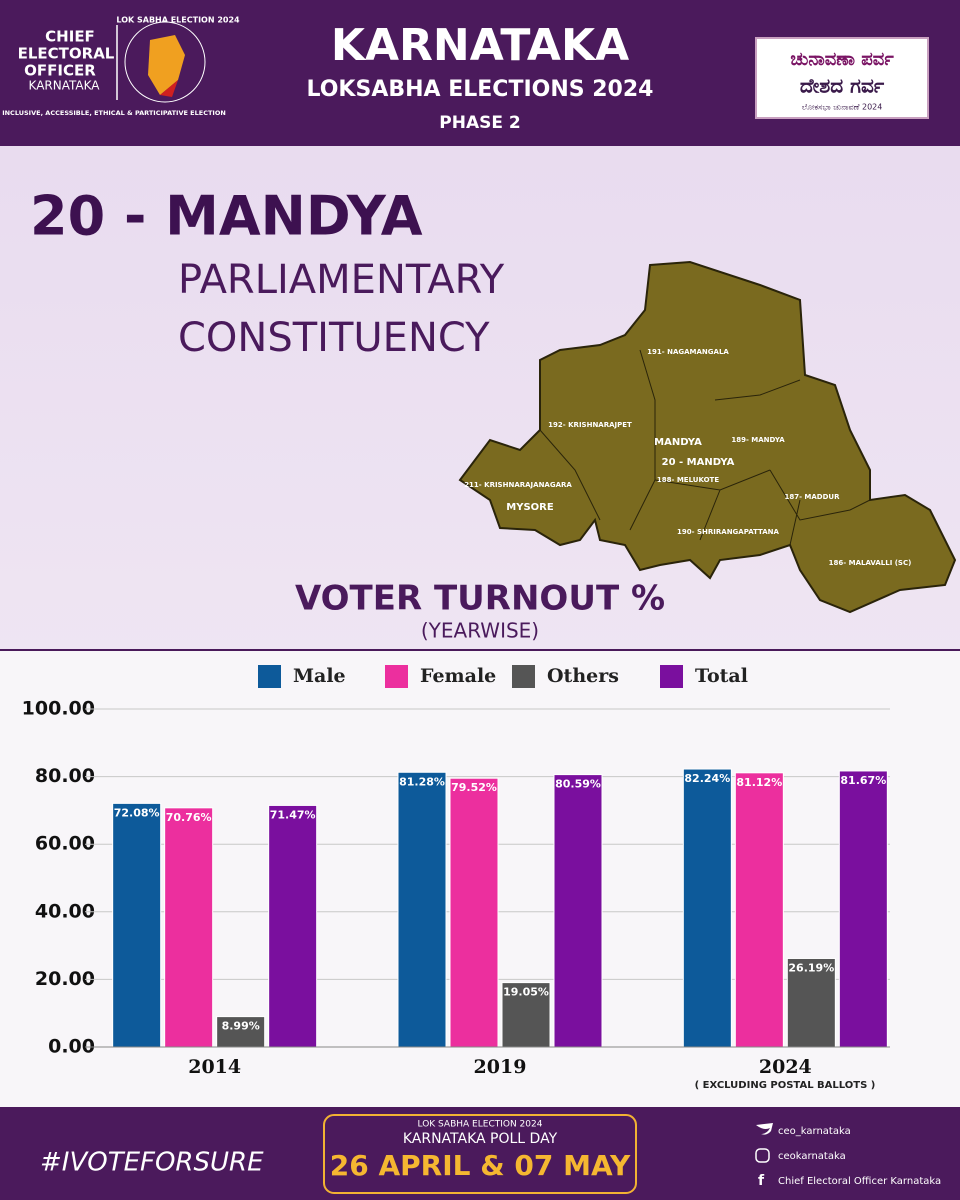 The image size is (960, 1200). I want to click on y-tick-label: 40.00, so click(65, 911).